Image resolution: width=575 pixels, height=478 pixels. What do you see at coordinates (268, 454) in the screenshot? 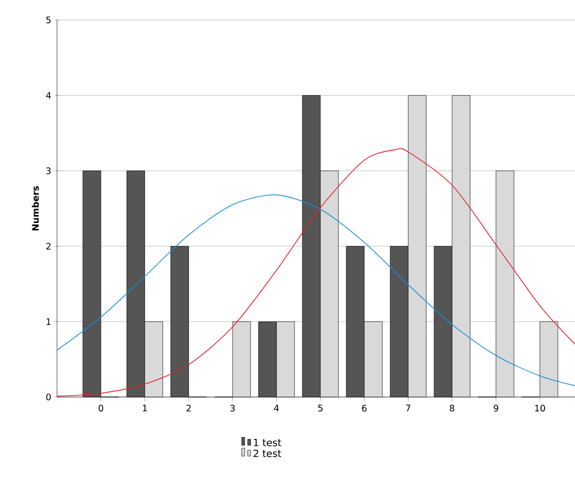
I see `legend-label: 2 test` at bounding box center [268, 454].